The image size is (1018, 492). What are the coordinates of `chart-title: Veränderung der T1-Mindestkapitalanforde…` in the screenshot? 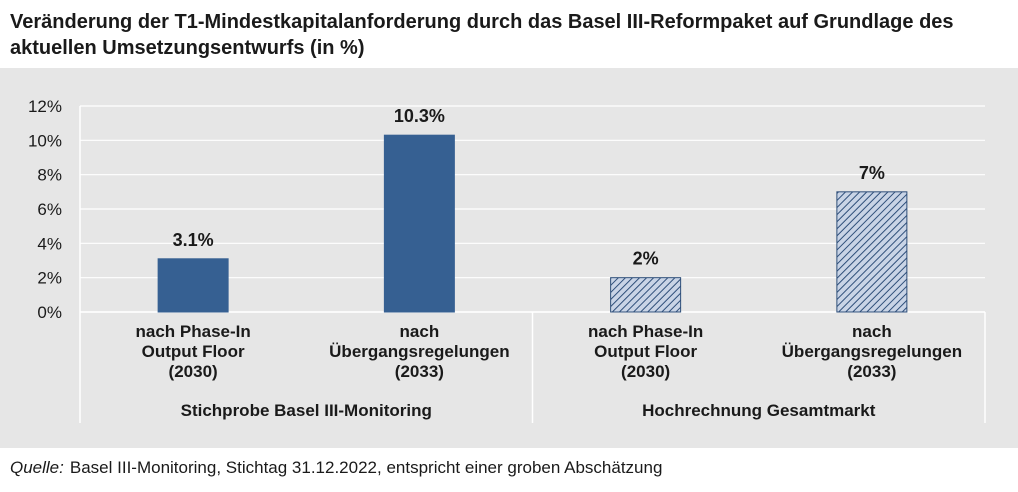 It's located at (482, 35).